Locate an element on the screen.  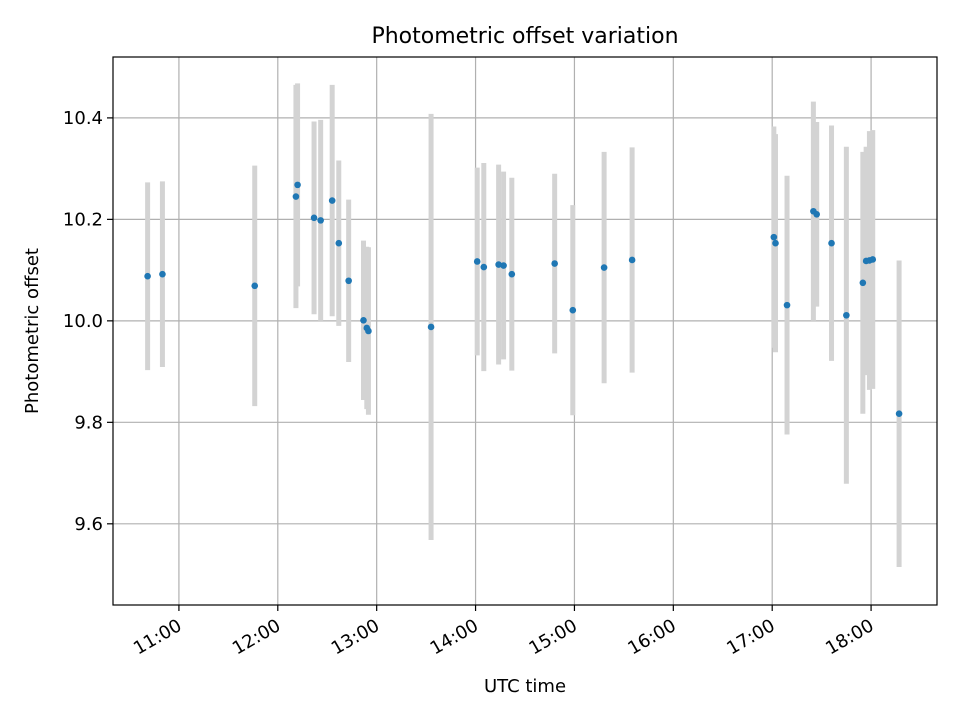
y-tick-label: 10.2 is located at coordinates (83, 219).